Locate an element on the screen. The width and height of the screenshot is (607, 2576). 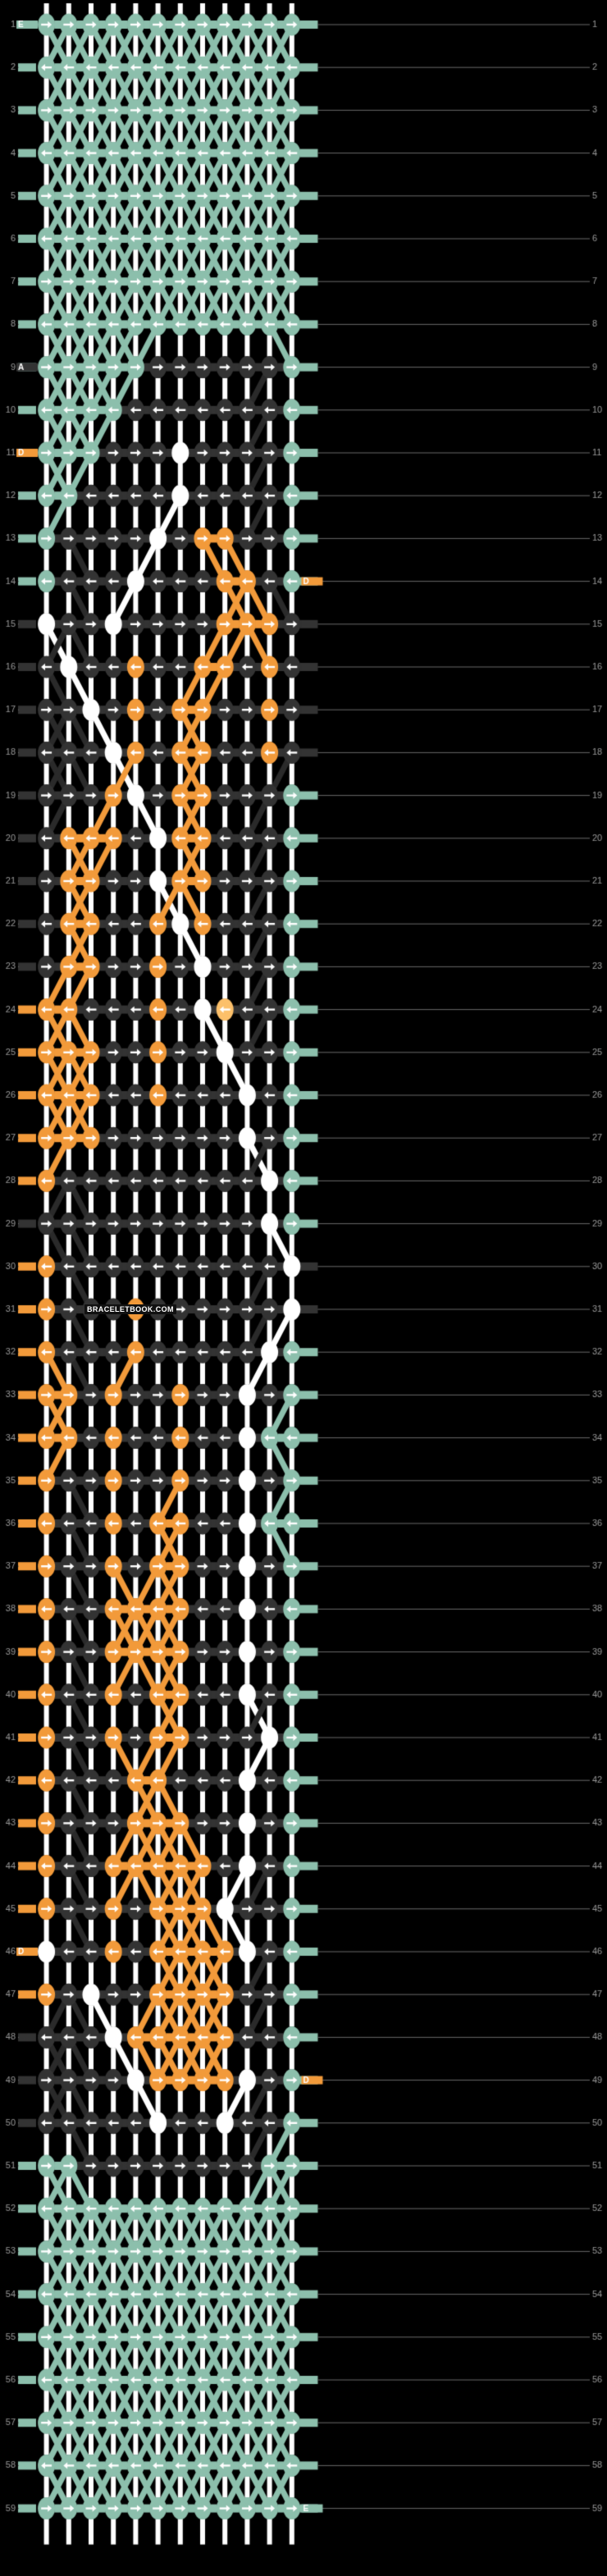
watermark-label: BRACELETBOOK.COM is located at coordinates (130, 1309).